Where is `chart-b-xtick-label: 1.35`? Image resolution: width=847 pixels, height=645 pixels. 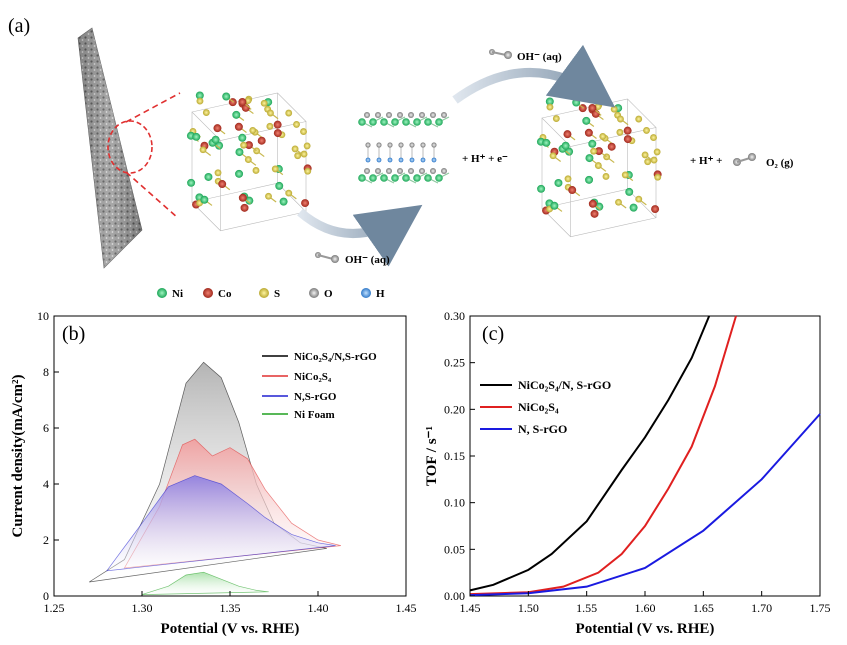 chart-b-xtick-label: 1.35 is located at coordinates (230, 608).